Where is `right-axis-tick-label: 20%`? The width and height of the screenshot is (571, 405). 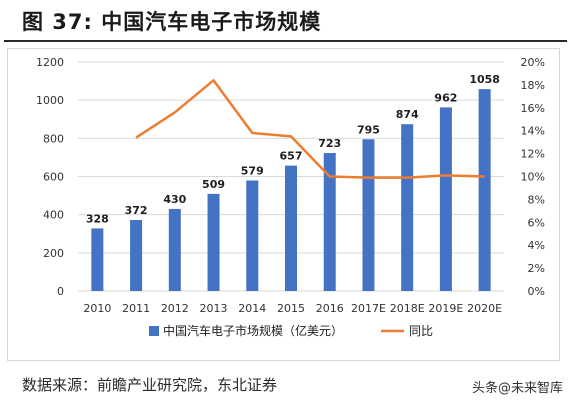 right-axis-tick-label: 20% is located at coordinates (533, 62).